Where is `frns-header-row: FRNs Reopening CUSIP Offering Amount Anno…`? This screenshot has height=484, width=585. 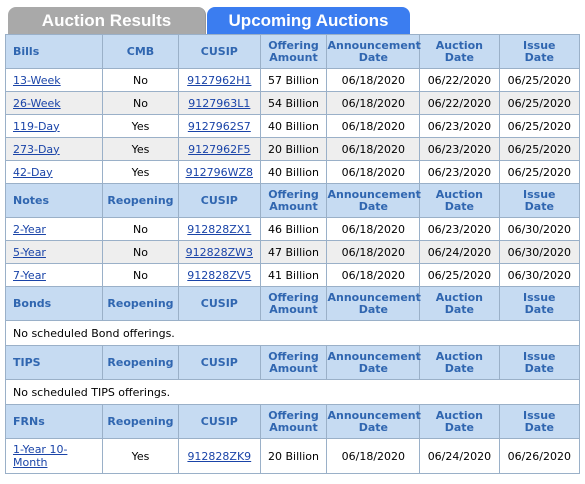
frns-header-row: FRNs Reopening CUSIP Offering Amount Anno… is located at coordinates (293, 421).